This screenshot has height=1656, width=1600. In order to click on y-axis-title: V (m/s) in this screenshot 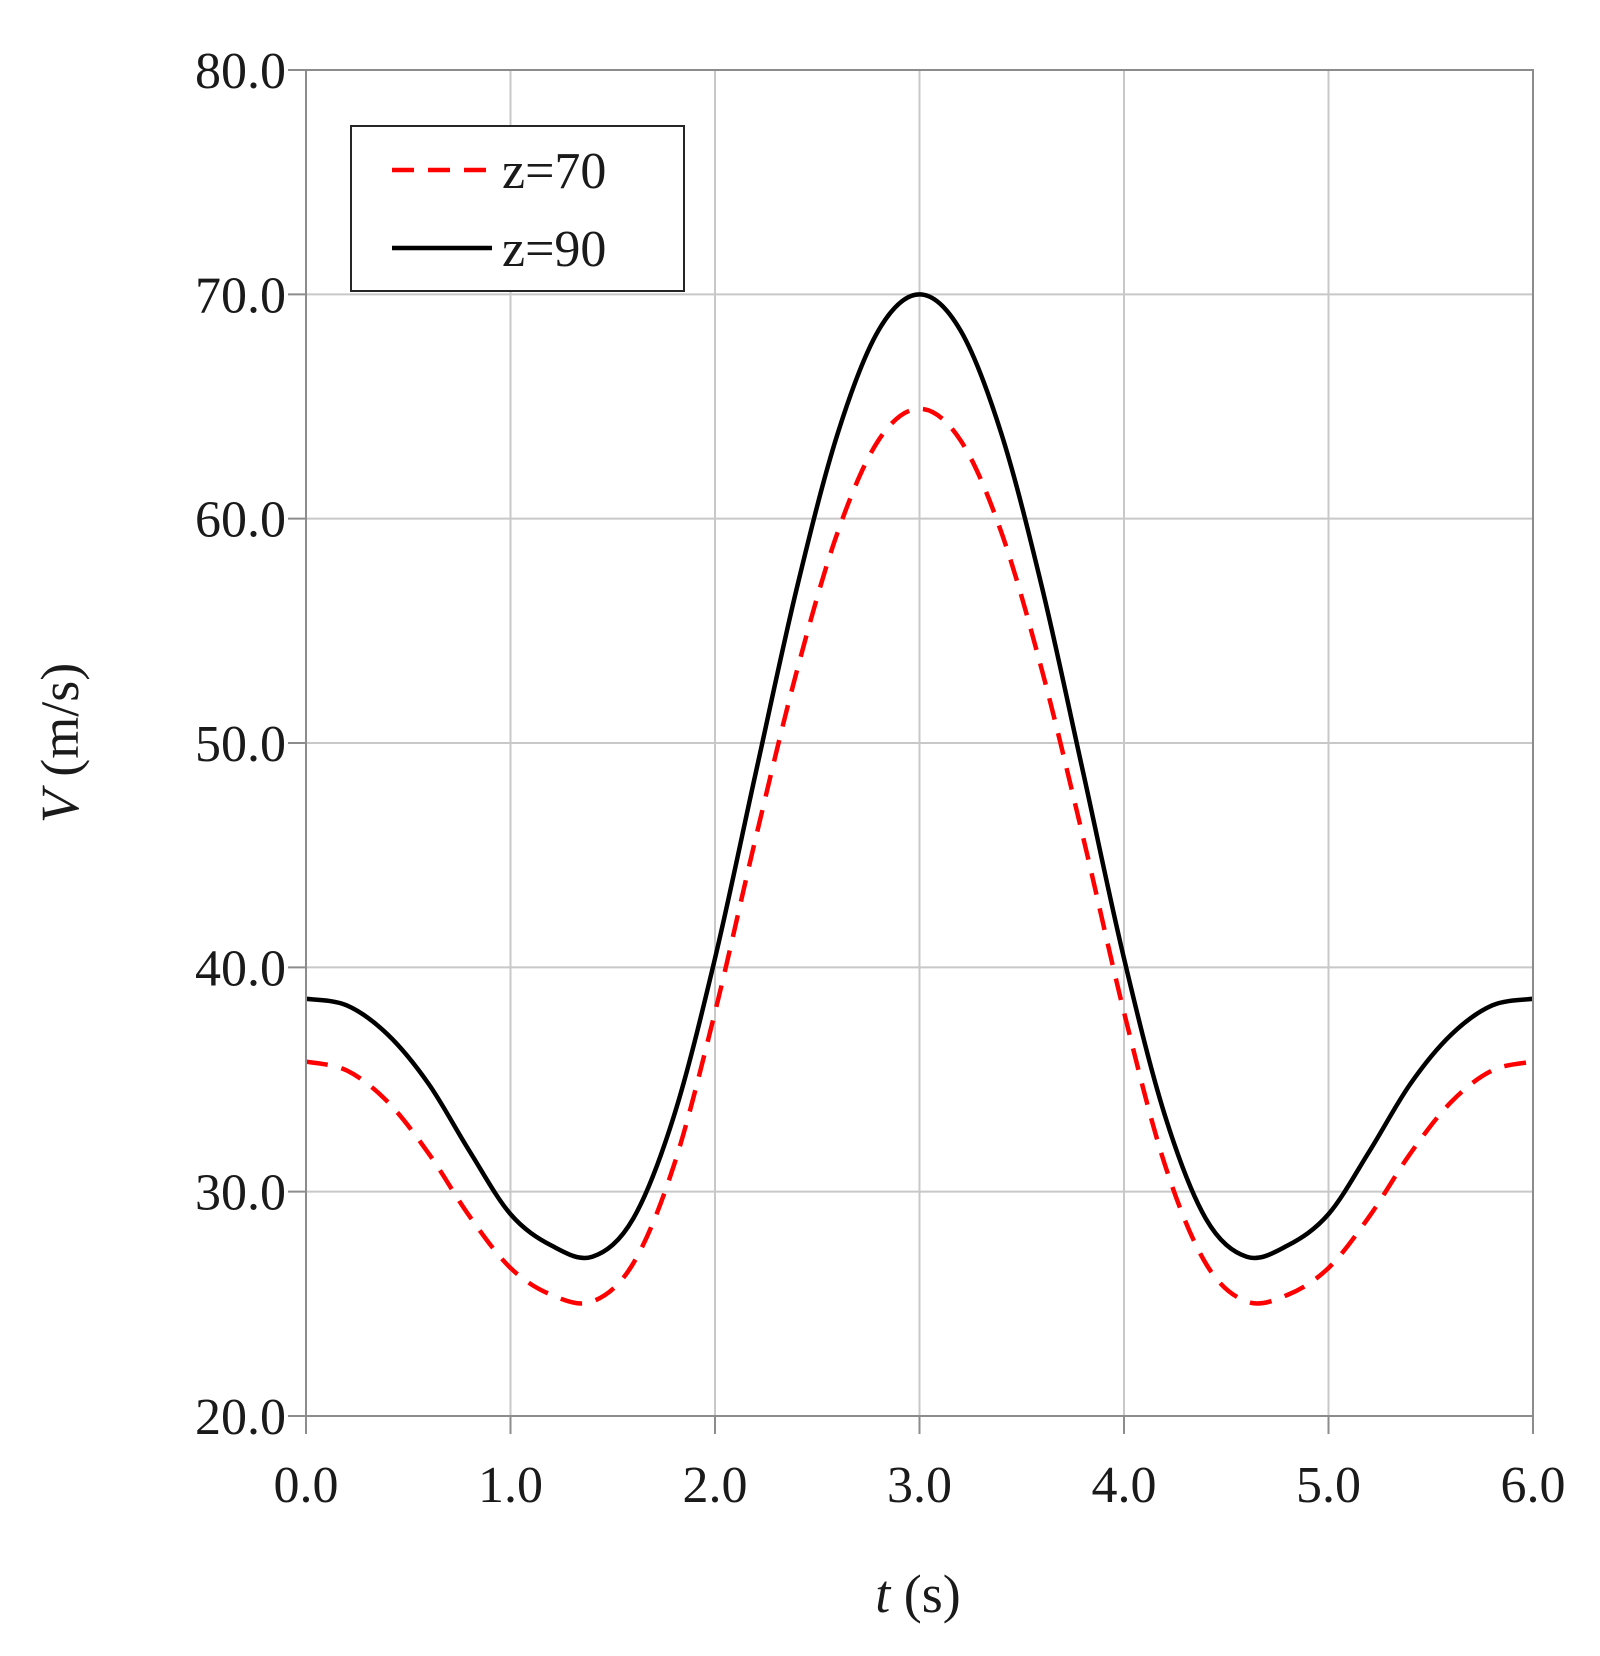, I will do `click(60, 743)`.